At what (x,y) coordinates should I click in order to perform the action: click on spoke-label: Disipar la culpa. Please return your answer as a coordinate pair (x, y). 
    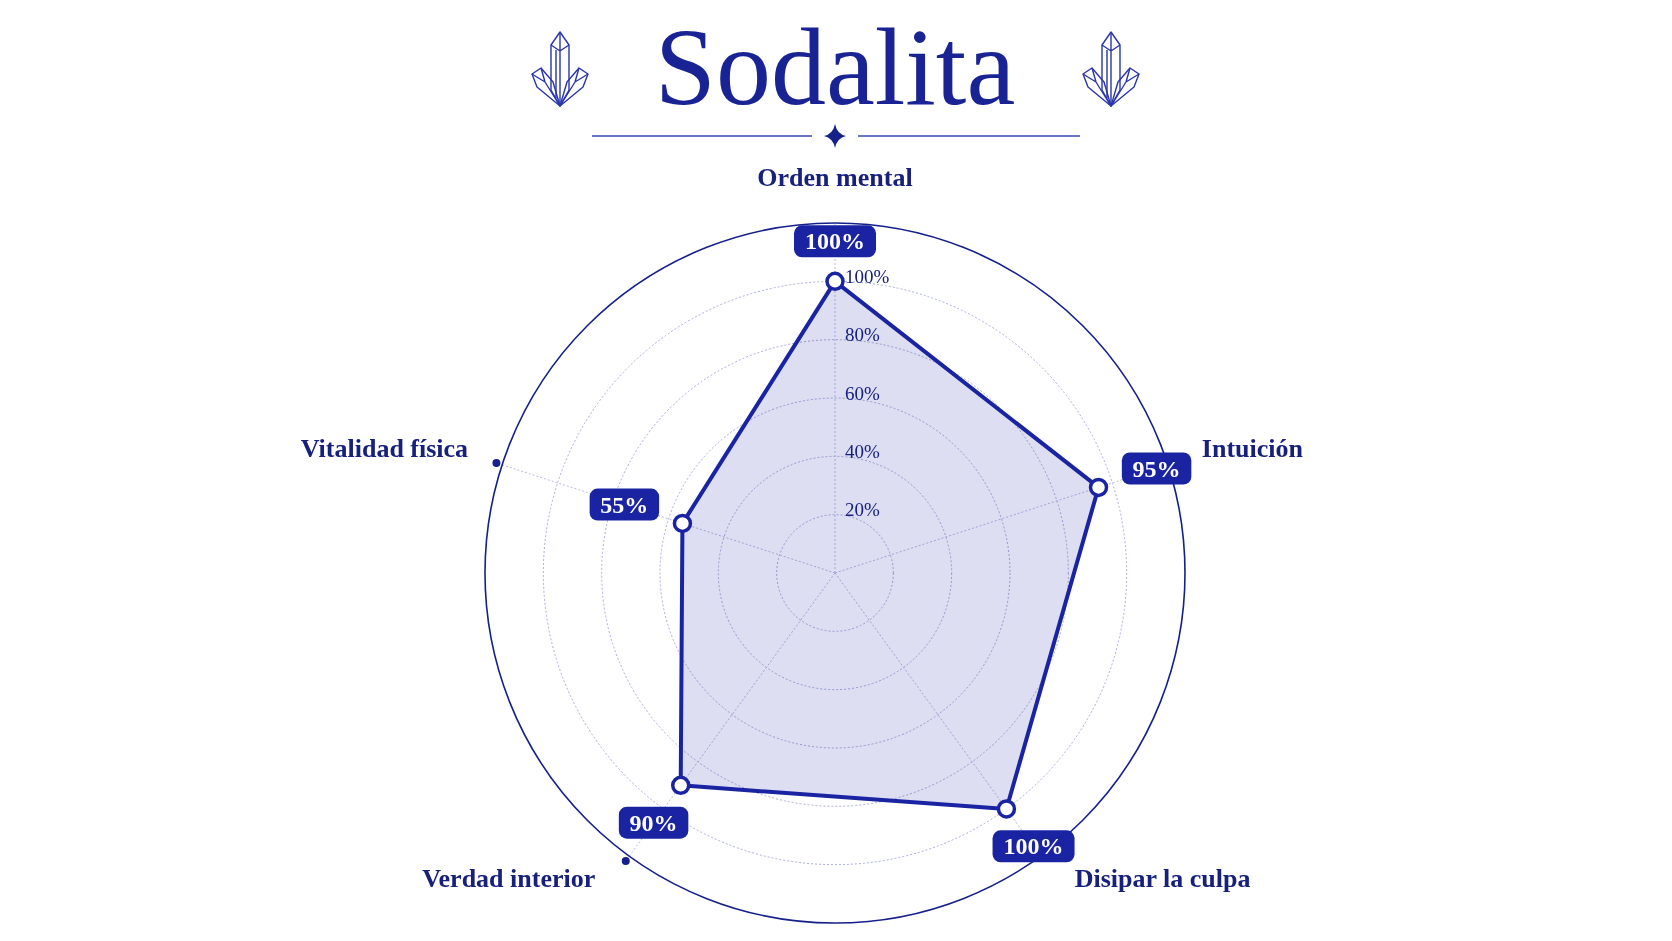
    Looking at the image, I should click on (1162, 878).